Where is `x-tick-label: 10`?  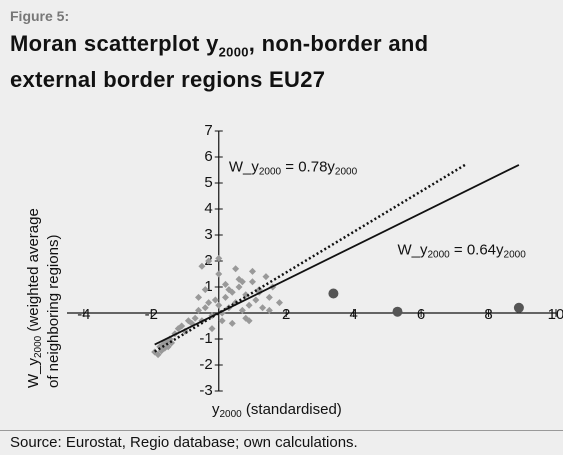 x-tick-label: 10 is located at coordinates (555, 314).